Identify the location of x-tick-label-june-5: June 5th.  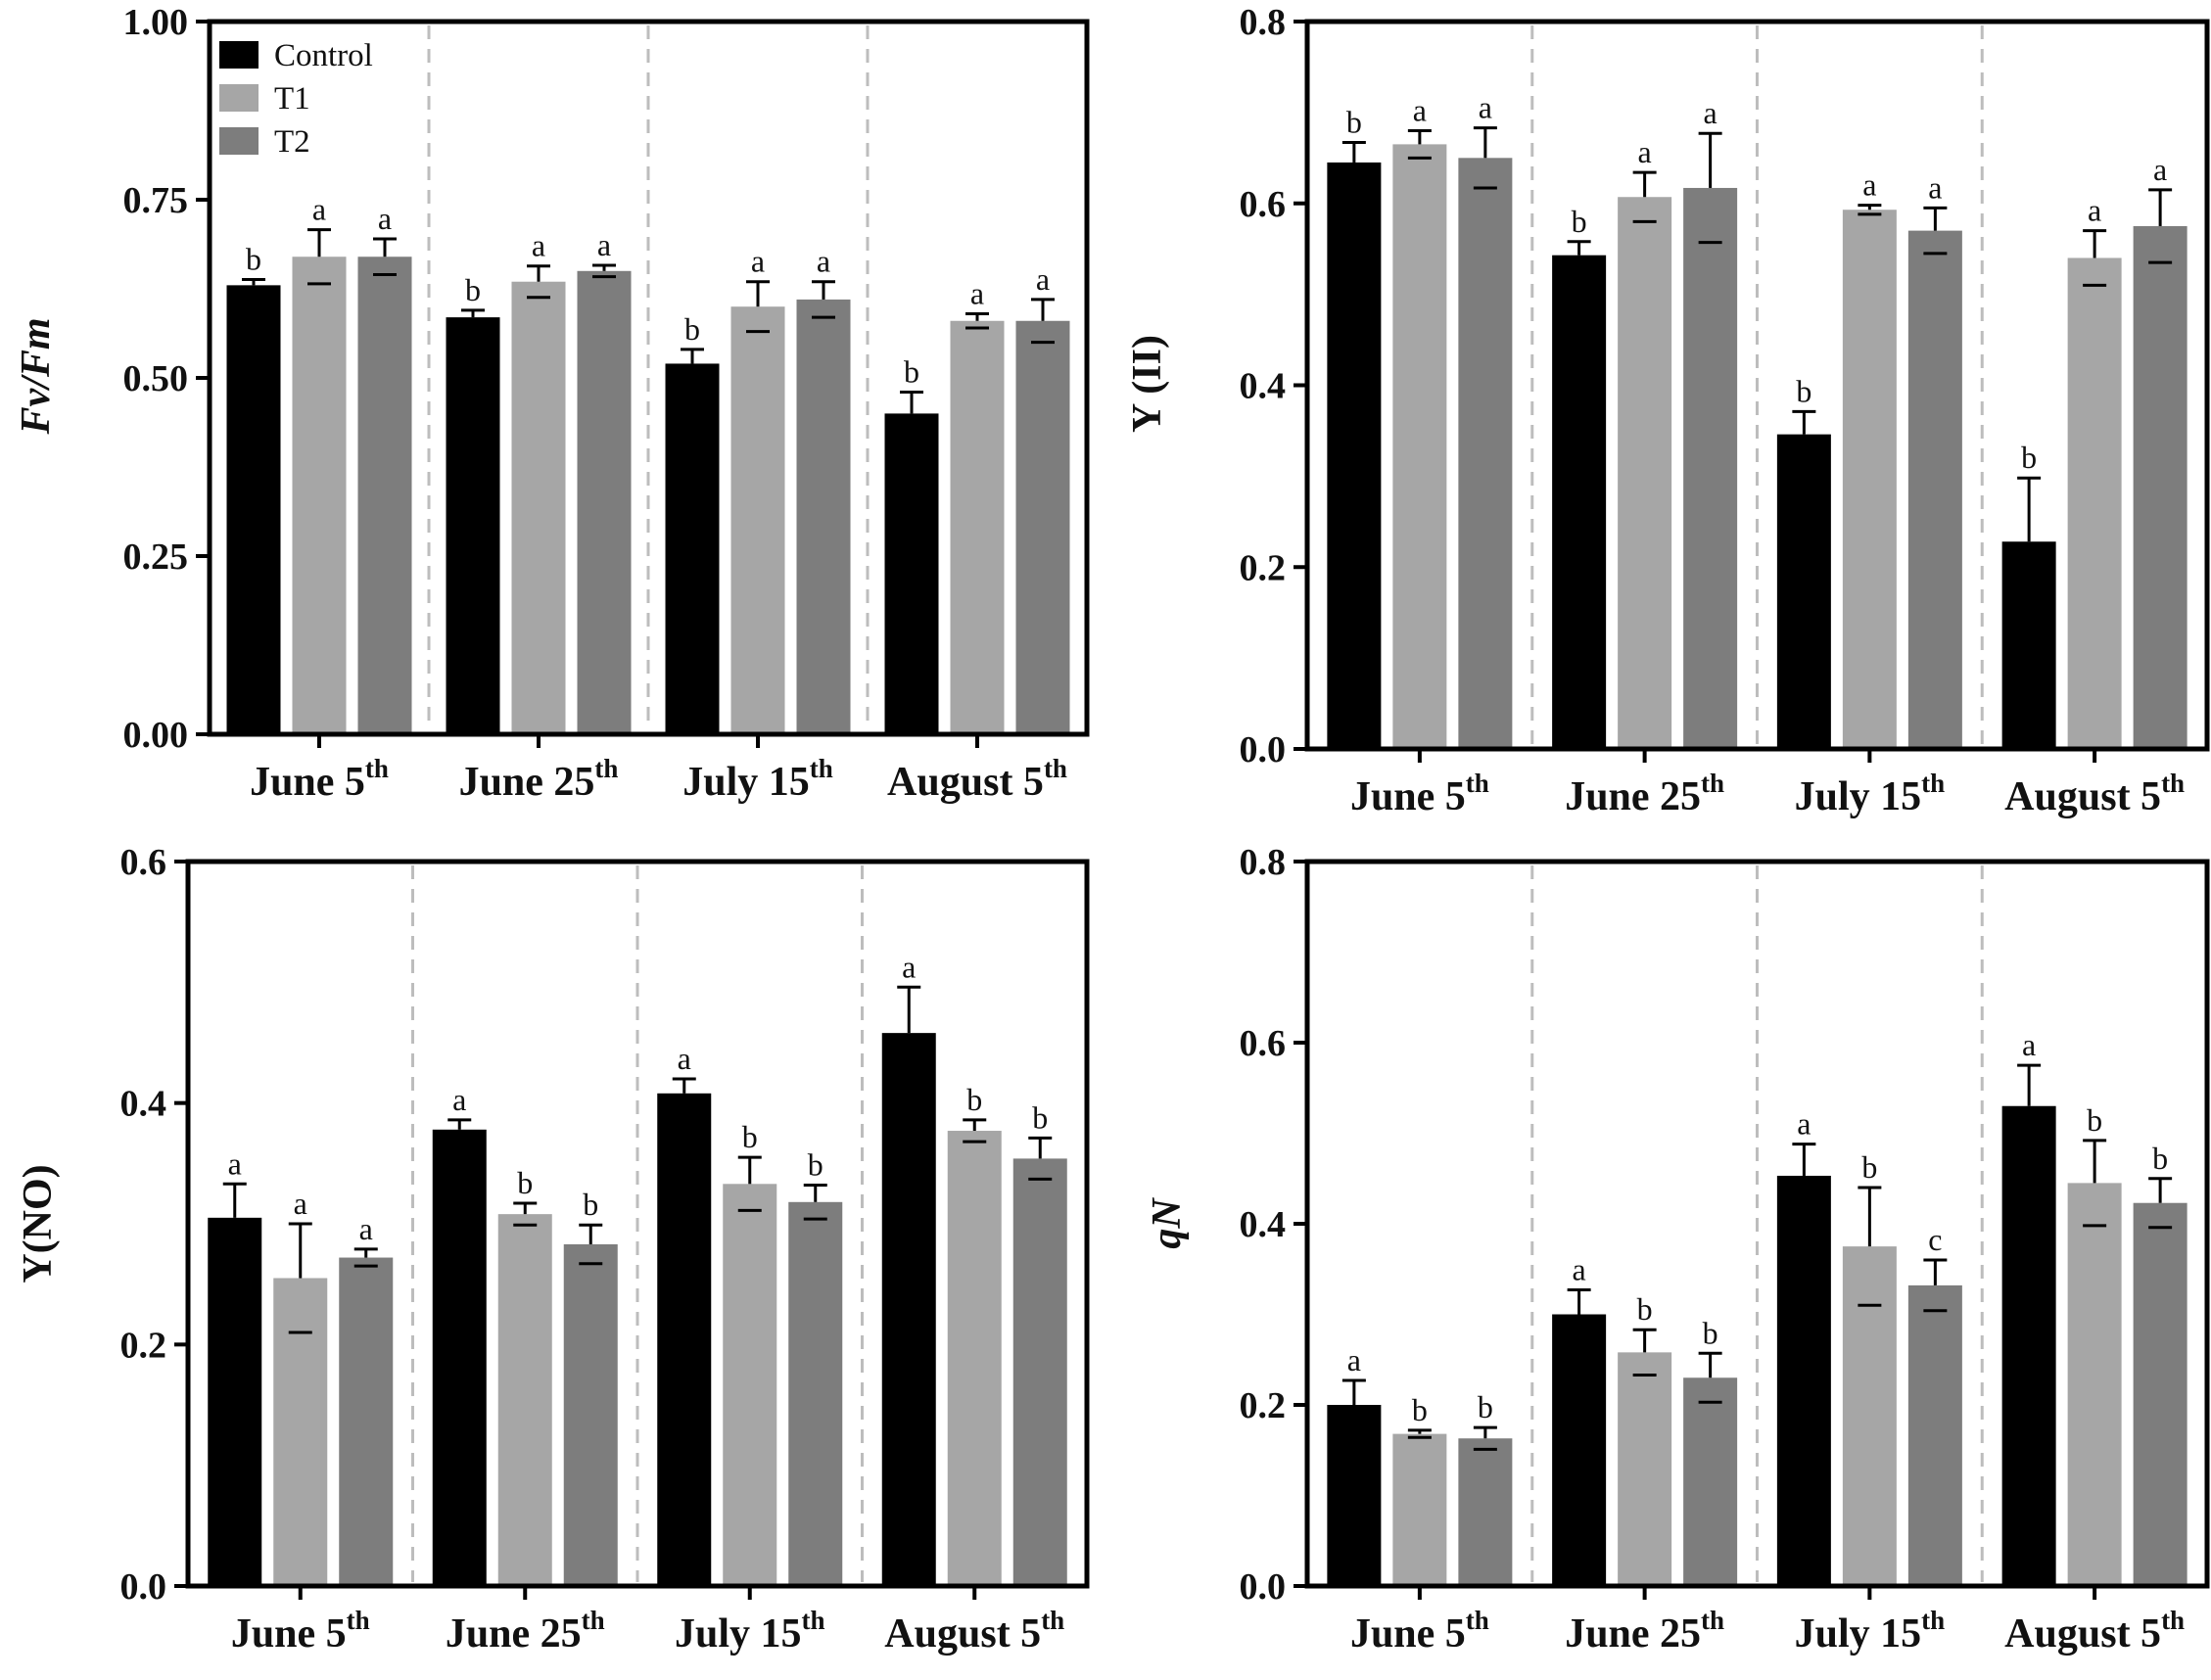
(301, 1631).